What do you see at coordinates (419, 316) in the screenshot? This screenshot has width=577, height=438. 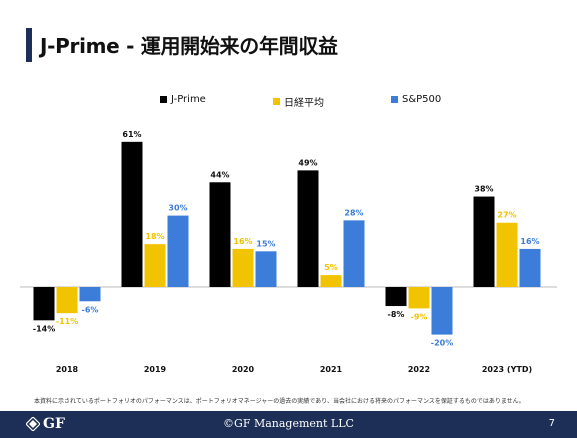 I see `data-label-1-4: -9%` at bounding box center [419, 316].